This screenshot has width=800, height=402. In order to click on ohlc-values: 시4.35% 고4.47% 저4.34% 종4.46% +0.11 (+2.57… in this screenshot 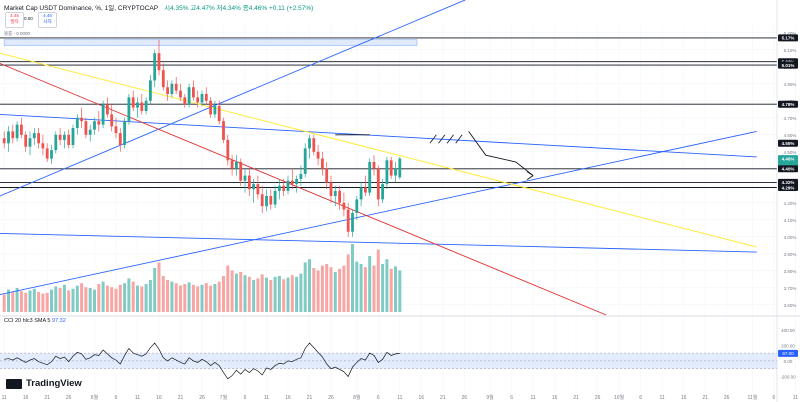, I will do `click(239, 8)`.